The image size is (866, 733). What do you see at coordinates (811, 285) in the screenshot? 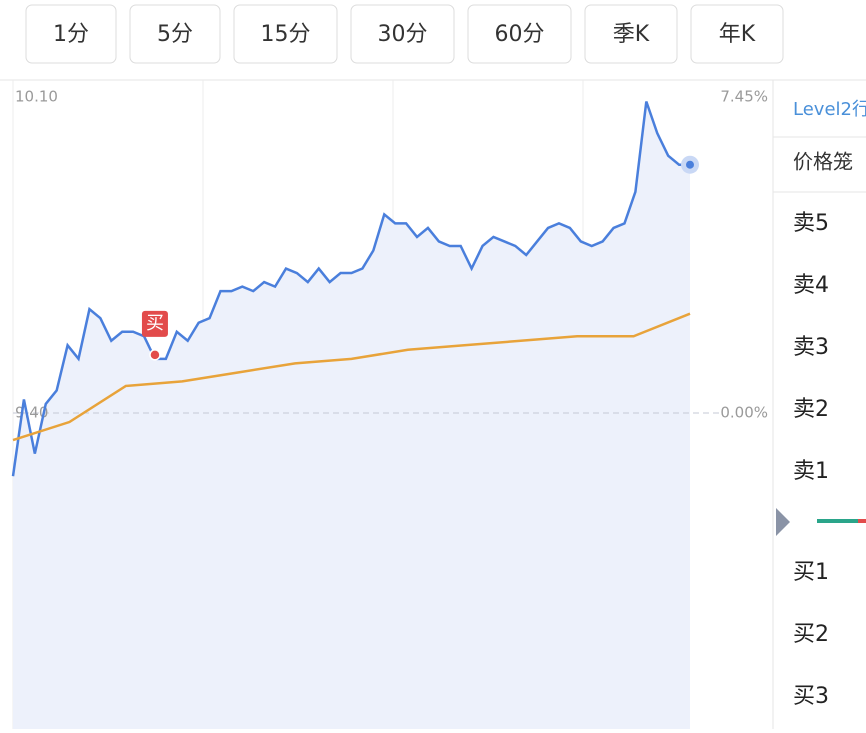
I see `order-row-label: 卖4` at bounding box center [811, 285].